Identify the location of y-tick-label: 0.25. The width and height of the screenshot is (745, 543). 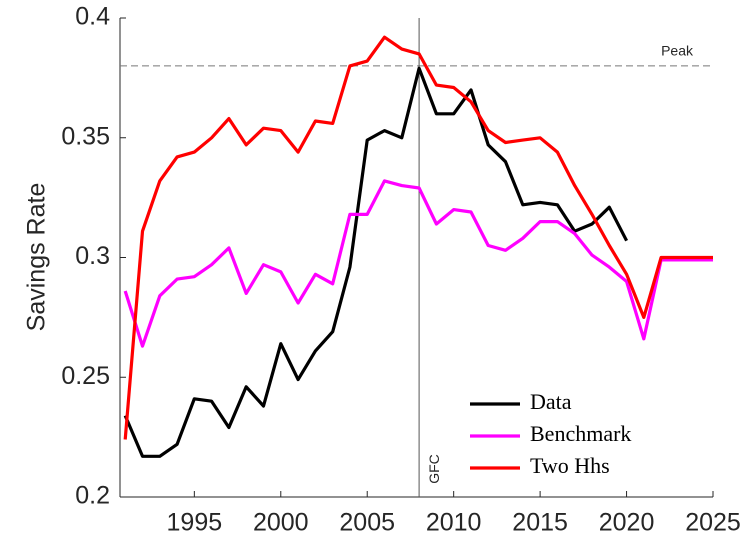
(85, 376).